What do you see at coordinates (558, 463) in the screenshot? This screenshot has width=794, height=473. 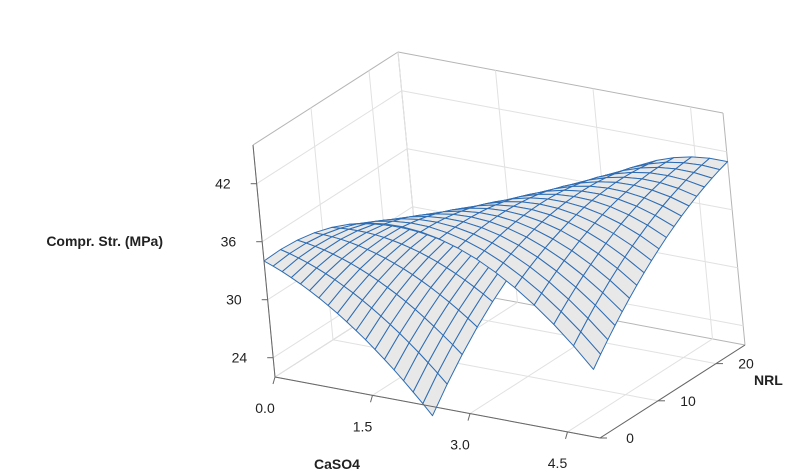 I see `x-tick-label: 4.5` at bounding box center [558, 463].